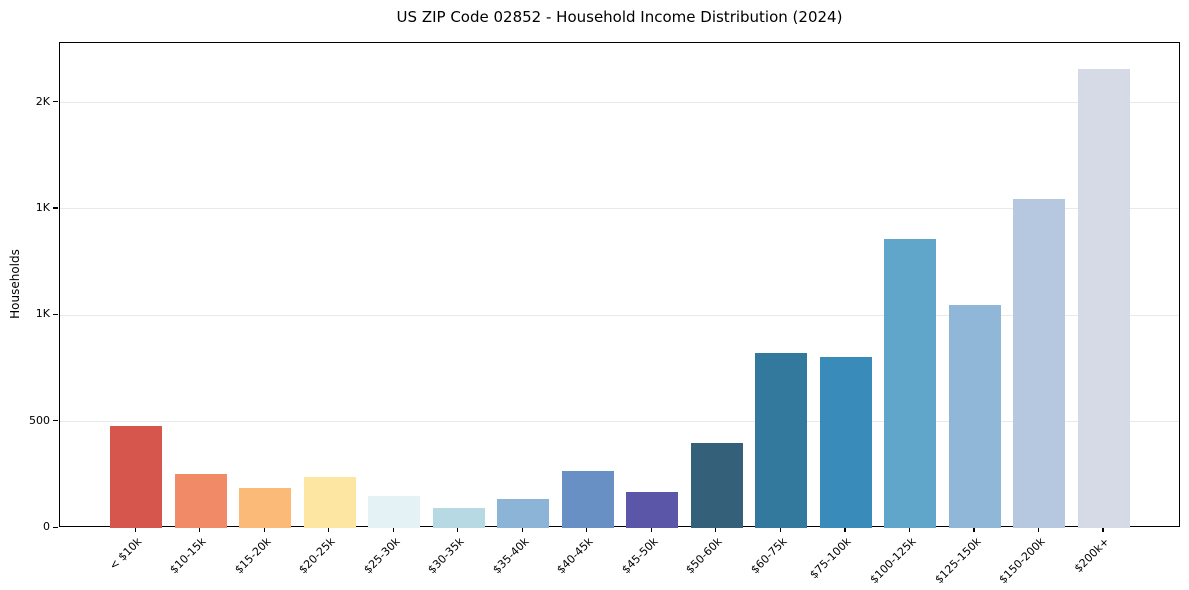  Describe the element at coordinates (511, 556) in the screenshot. I see `x-tick-label-text: $35-40k` at that location.